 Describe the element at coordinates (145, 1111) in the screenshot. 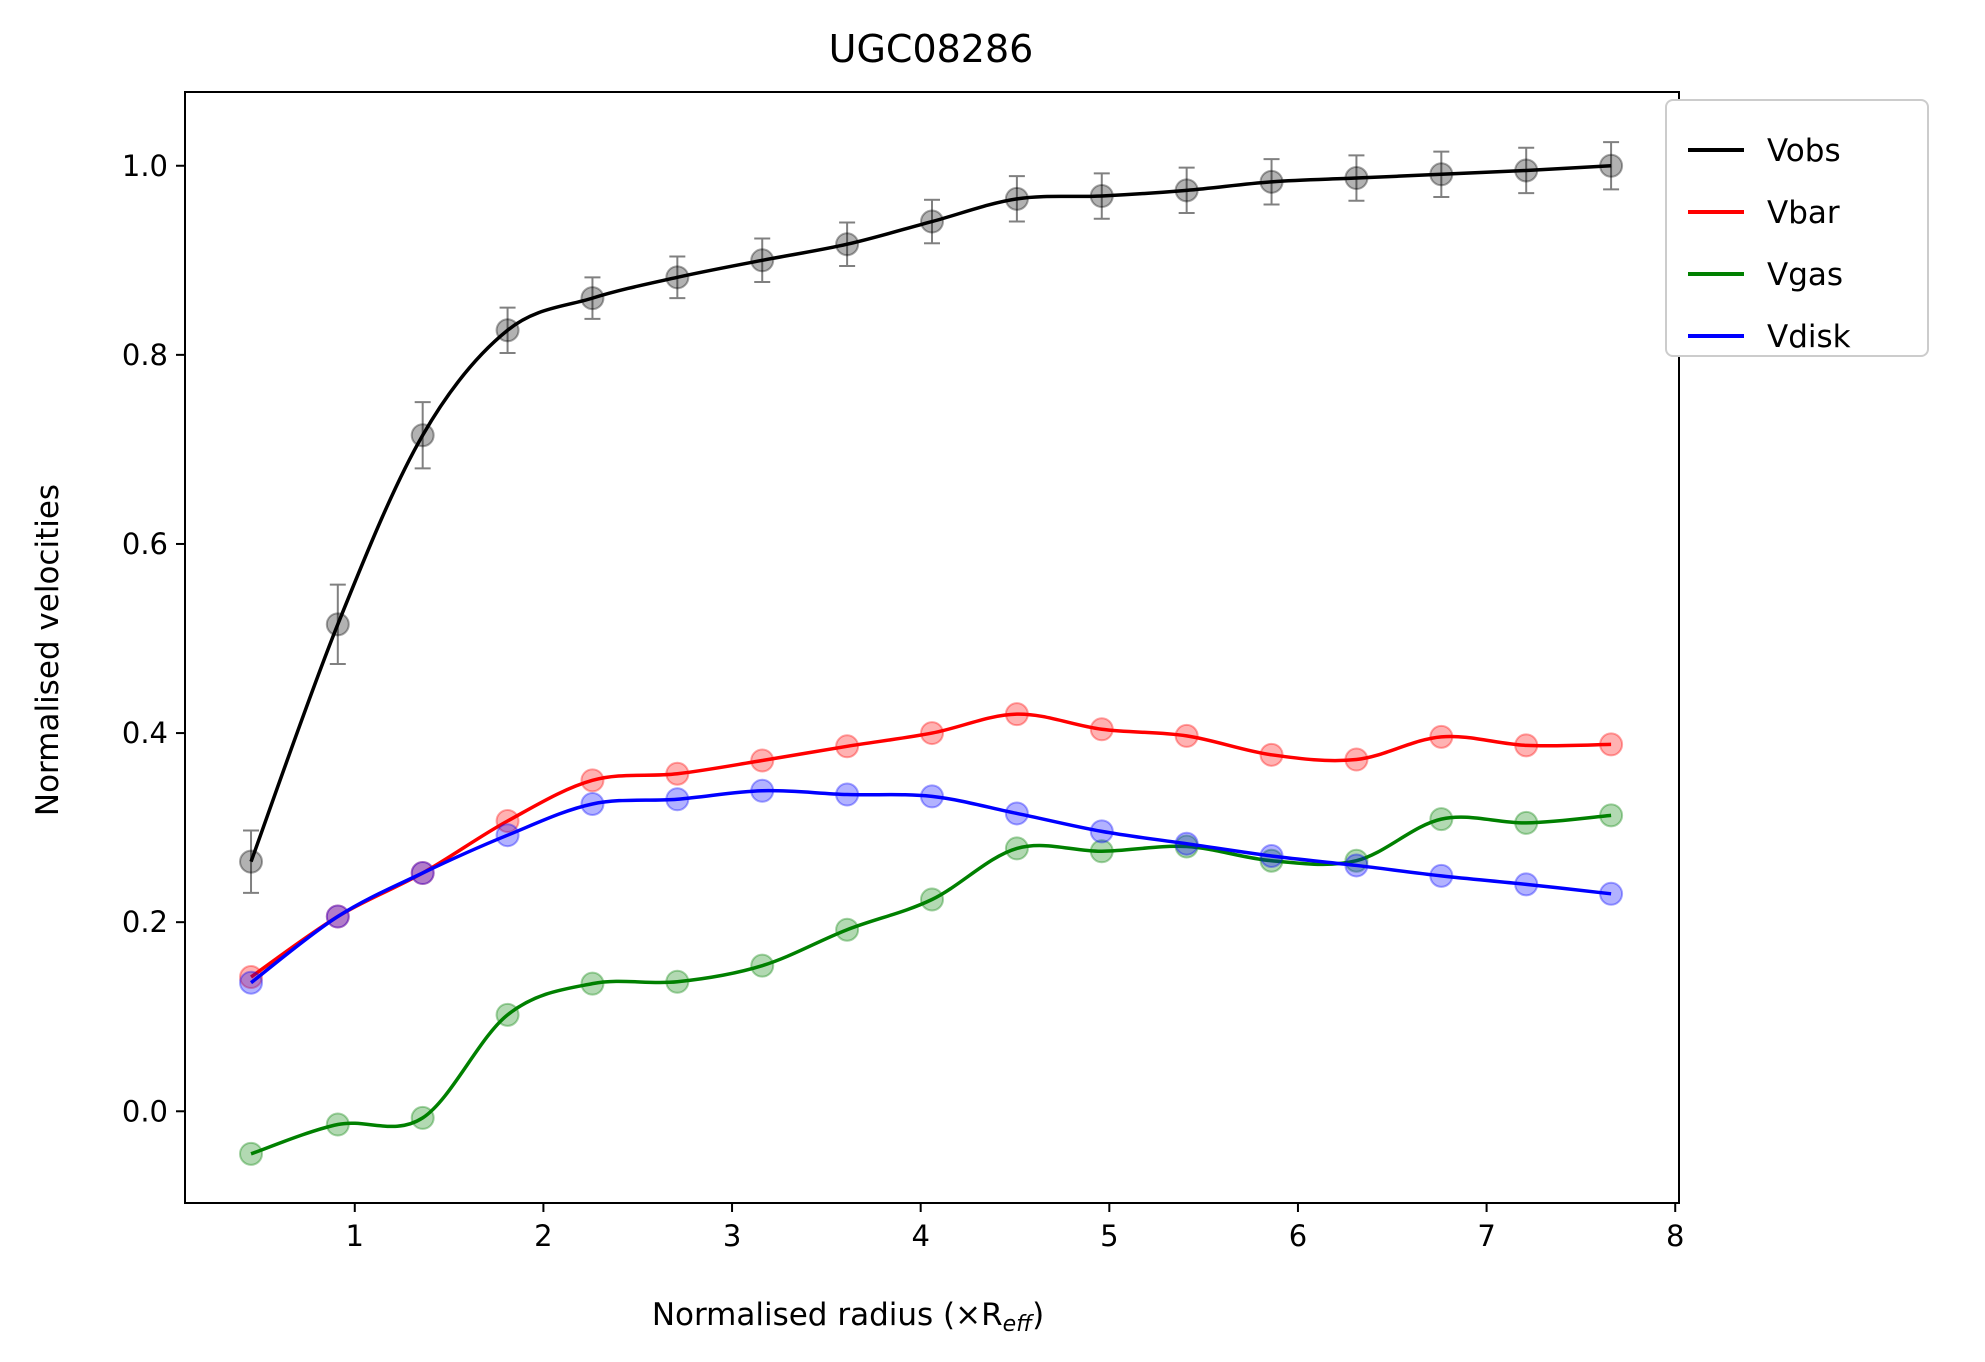

I see `y-tick-label: 0.0` at that location.